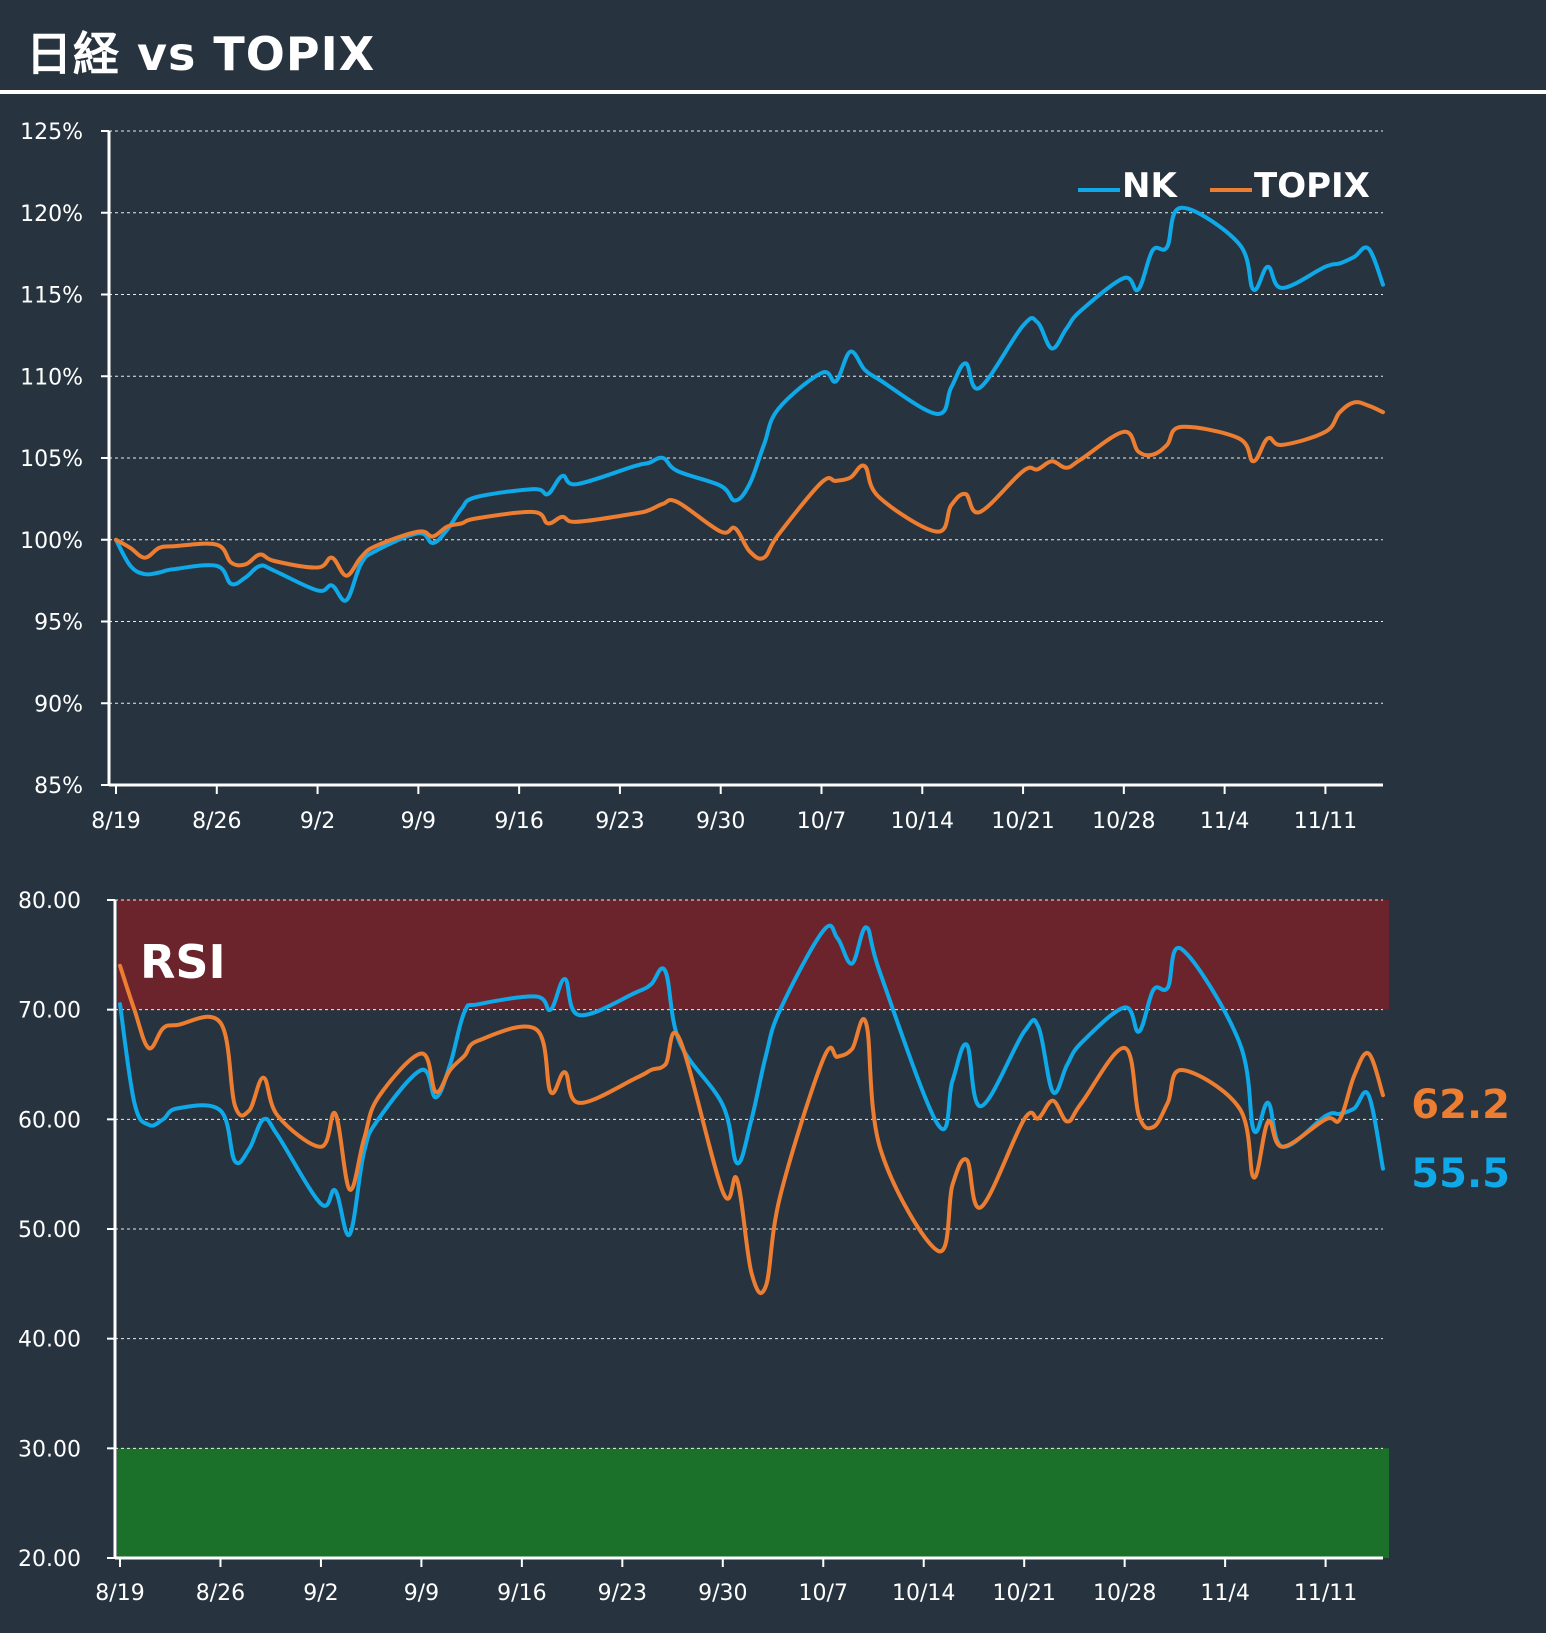  Describe the element at coordinates (49, 1340) in the screenshot. I see `y-tick-label: 40.00` at that location.